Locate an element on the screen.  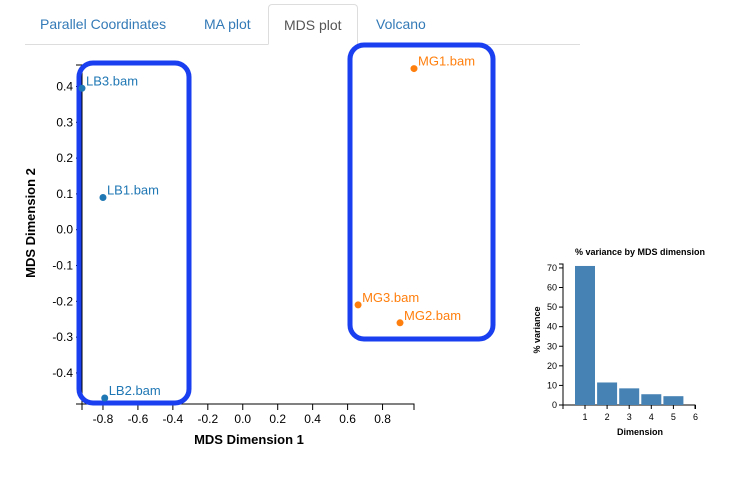
bar-y-tick-label: 40 is located at coordinates (552, 327).